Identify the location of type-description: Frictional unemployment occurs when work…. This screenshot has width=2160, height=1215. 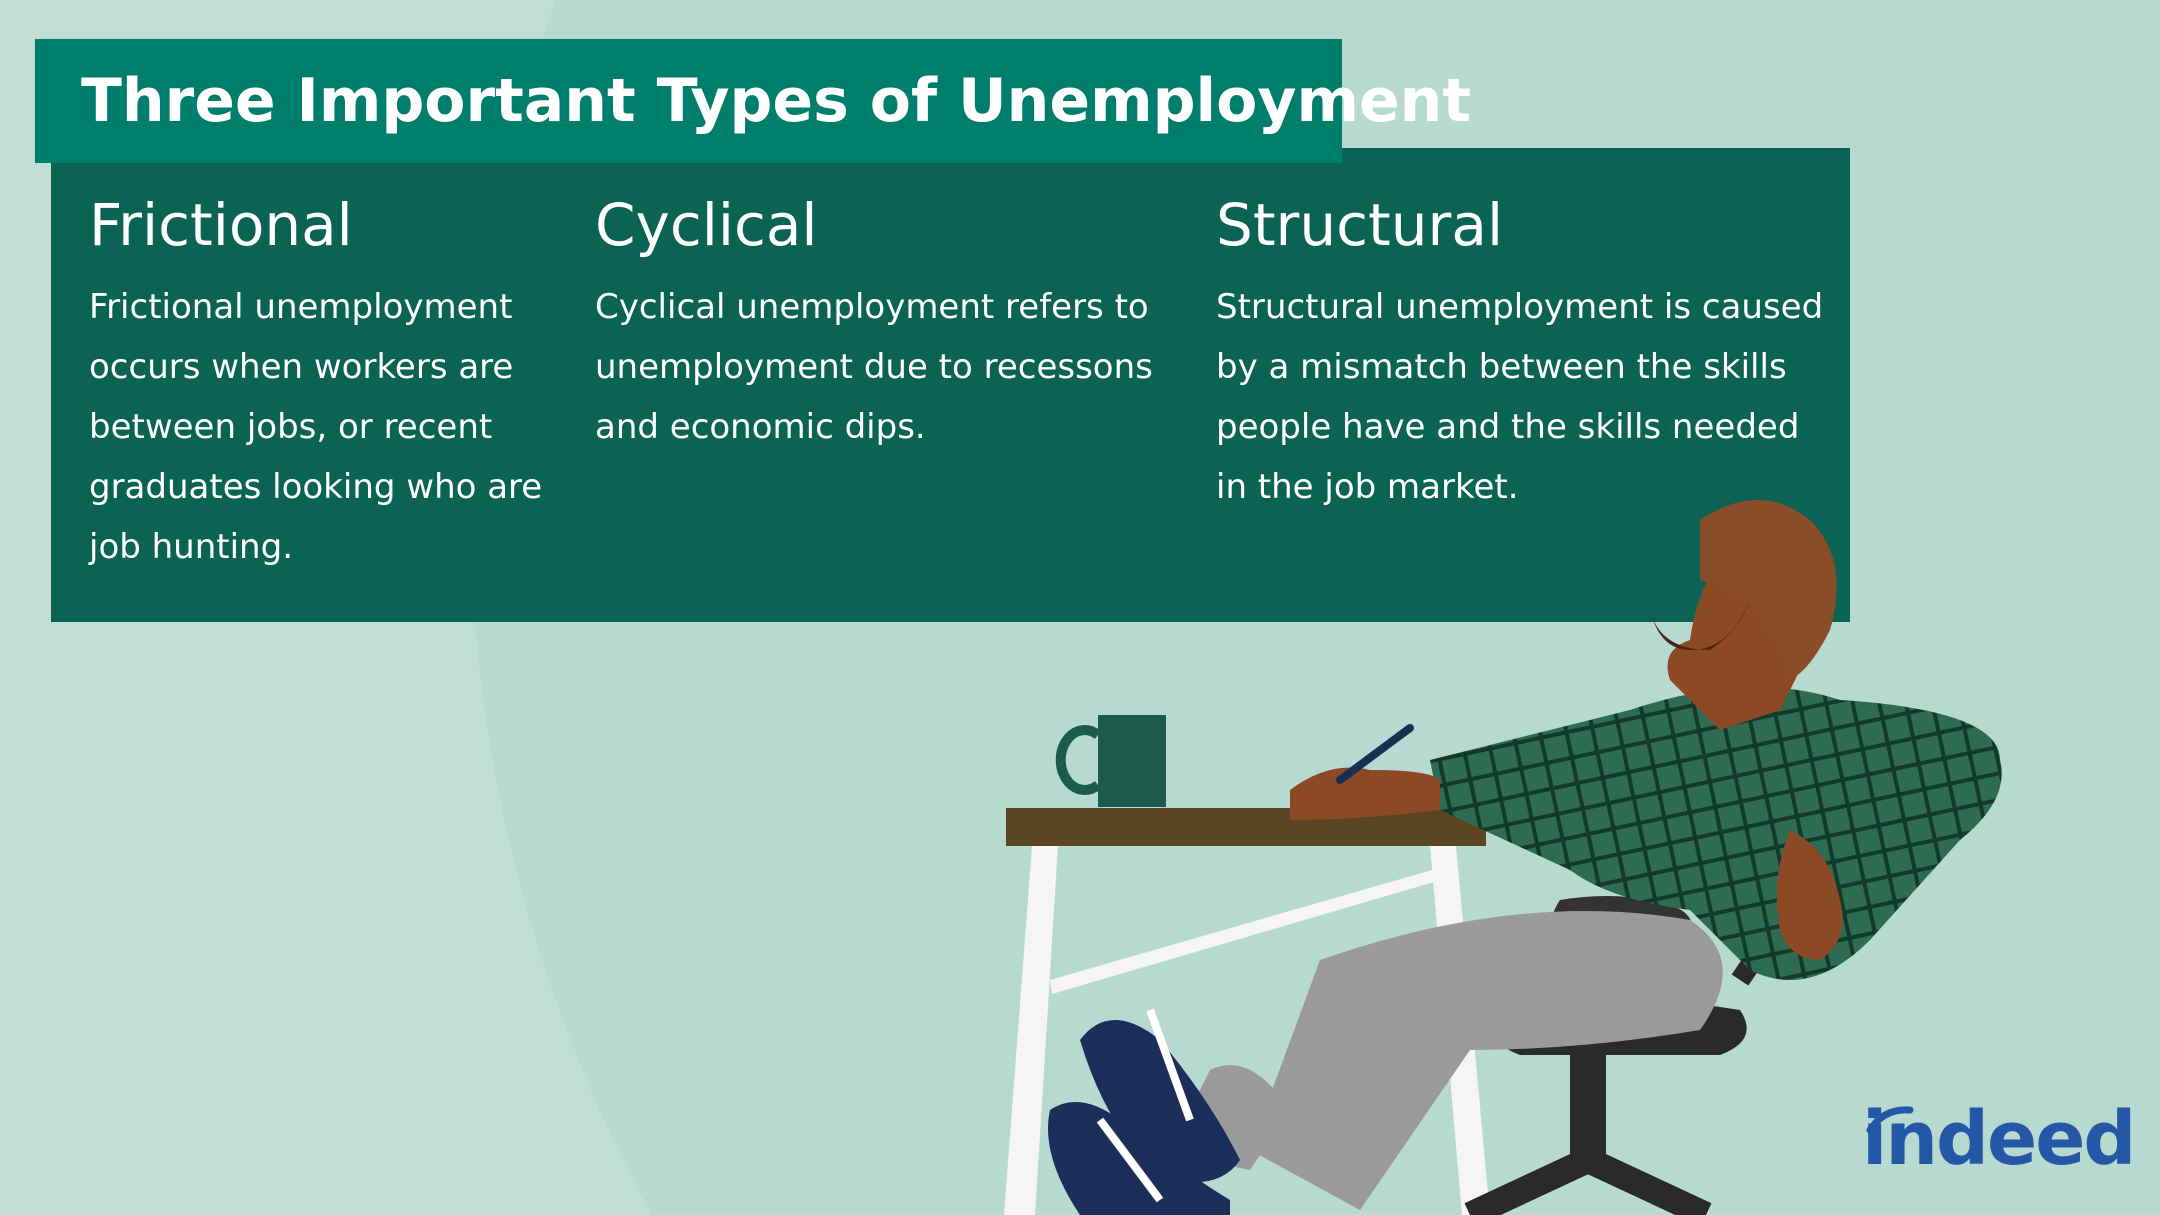
(316, 427).